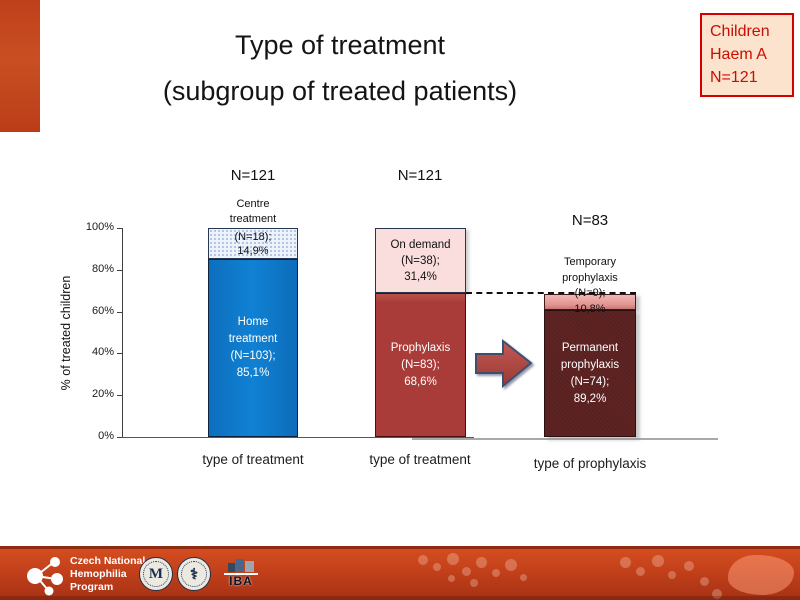 Image resolution: width=800 pixels, height=600 pixels. What do you see at coordinates (241, 581) in the screenshot?
I see `iba-label: IBA` at bounding box center [241, 581].